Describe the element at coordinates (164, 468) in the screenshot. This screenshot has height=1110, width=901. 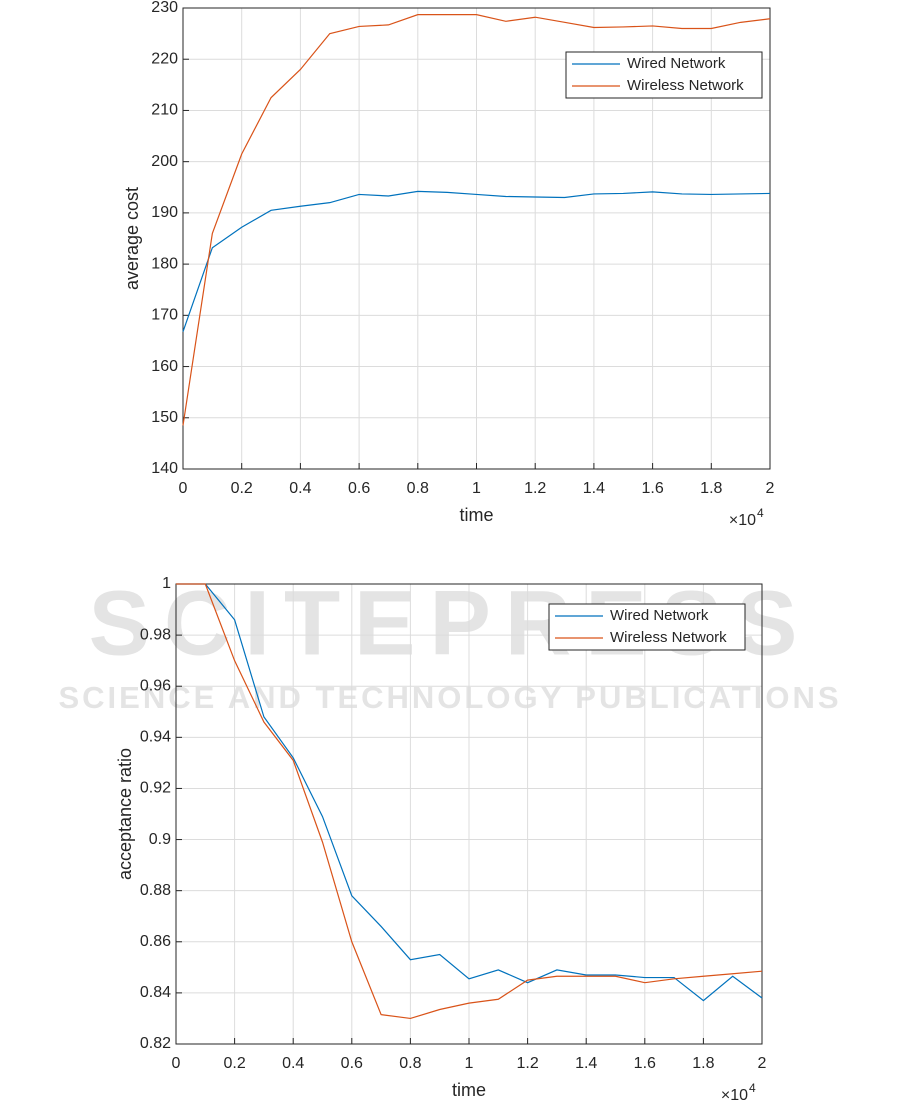
I see `y-tick-label: 140` at that location.